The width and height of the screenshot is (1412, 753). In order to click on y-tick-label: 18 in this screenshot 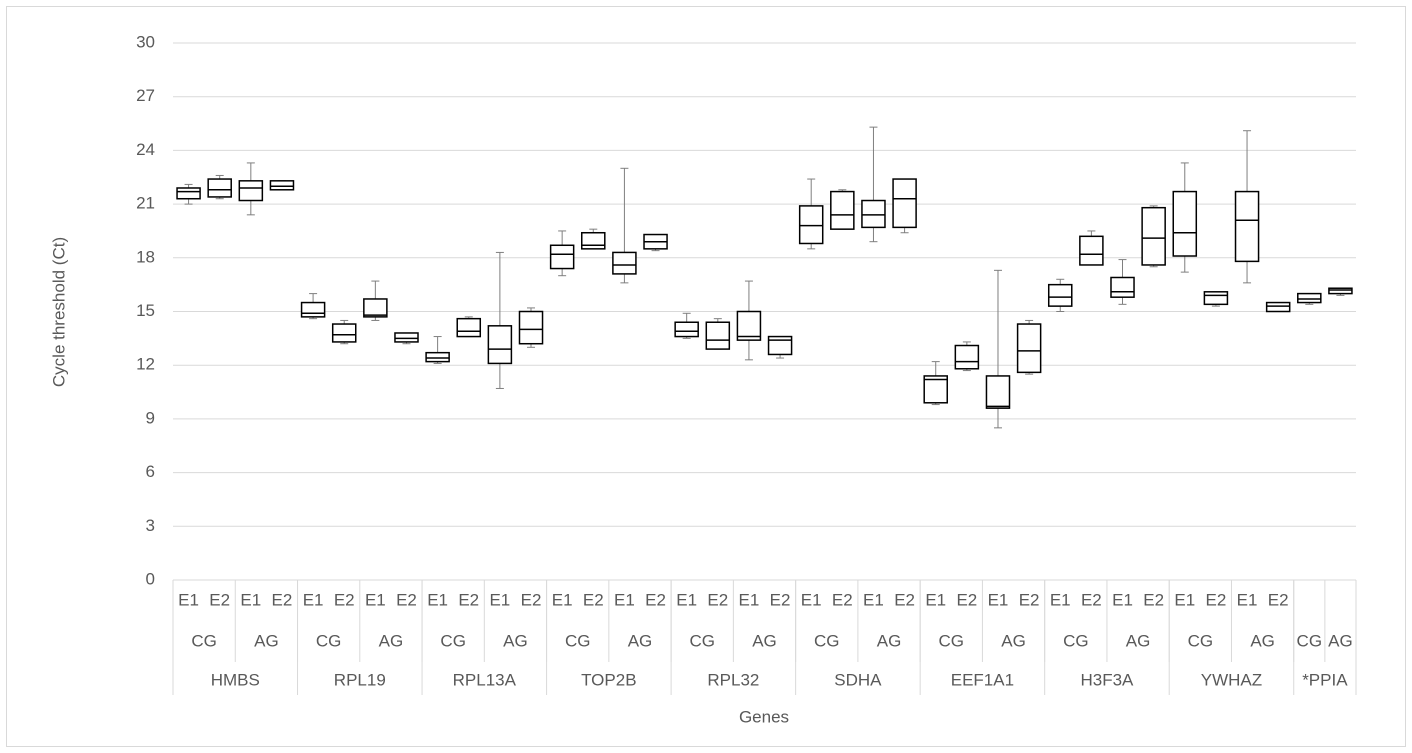, I will do `click(145, 256)`.